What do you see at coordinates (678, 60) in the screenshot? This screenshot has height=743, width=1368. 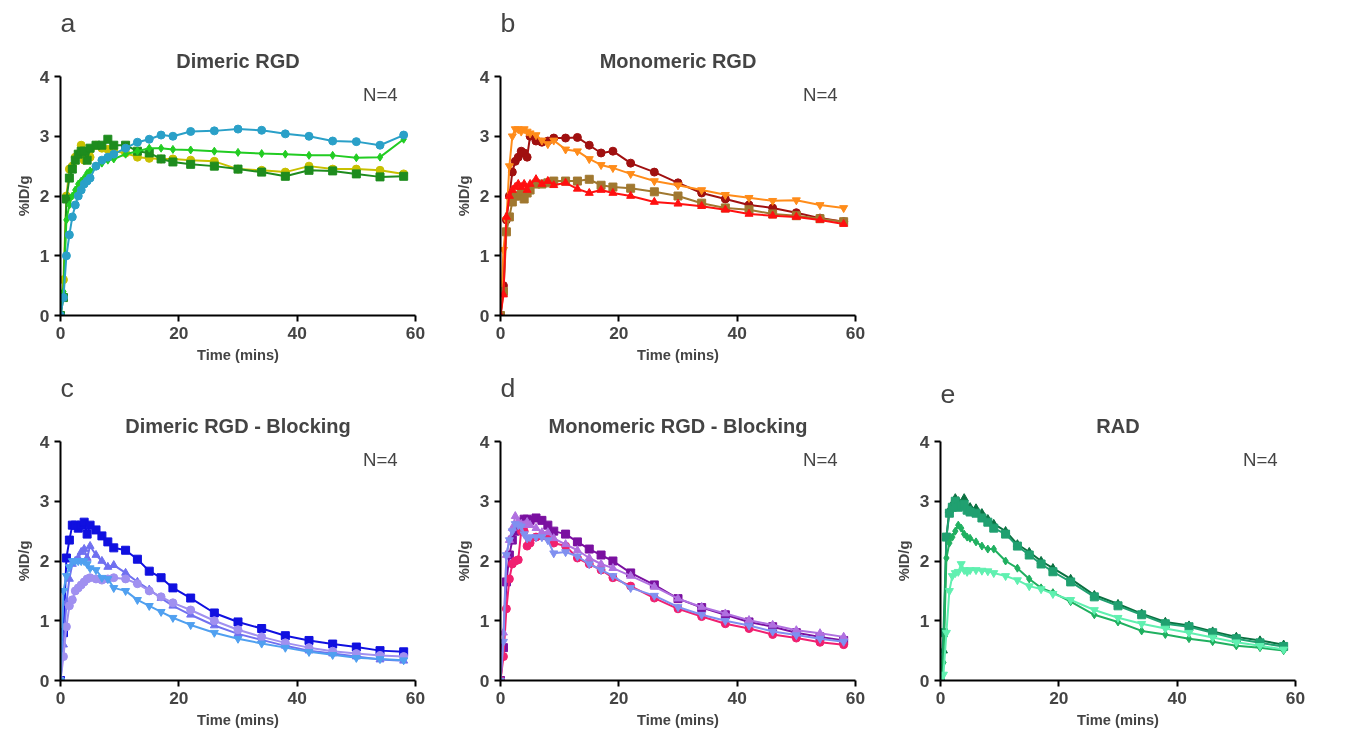 I see `chart-title: Monomeric RGD` at bounding box center [678, 60].